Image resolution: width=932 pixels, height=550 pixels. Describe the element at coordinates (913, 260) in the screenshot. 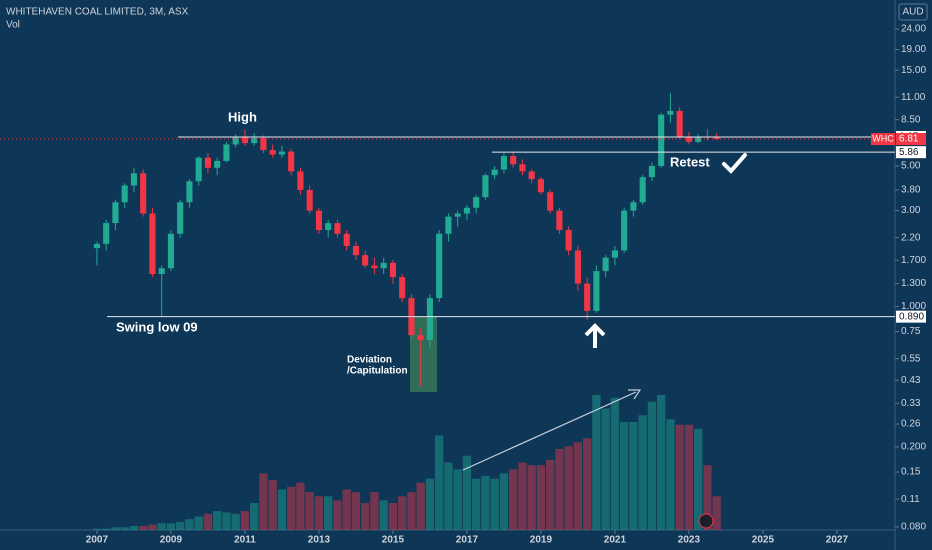

I see `y-tick-label: 1.700` at that location.